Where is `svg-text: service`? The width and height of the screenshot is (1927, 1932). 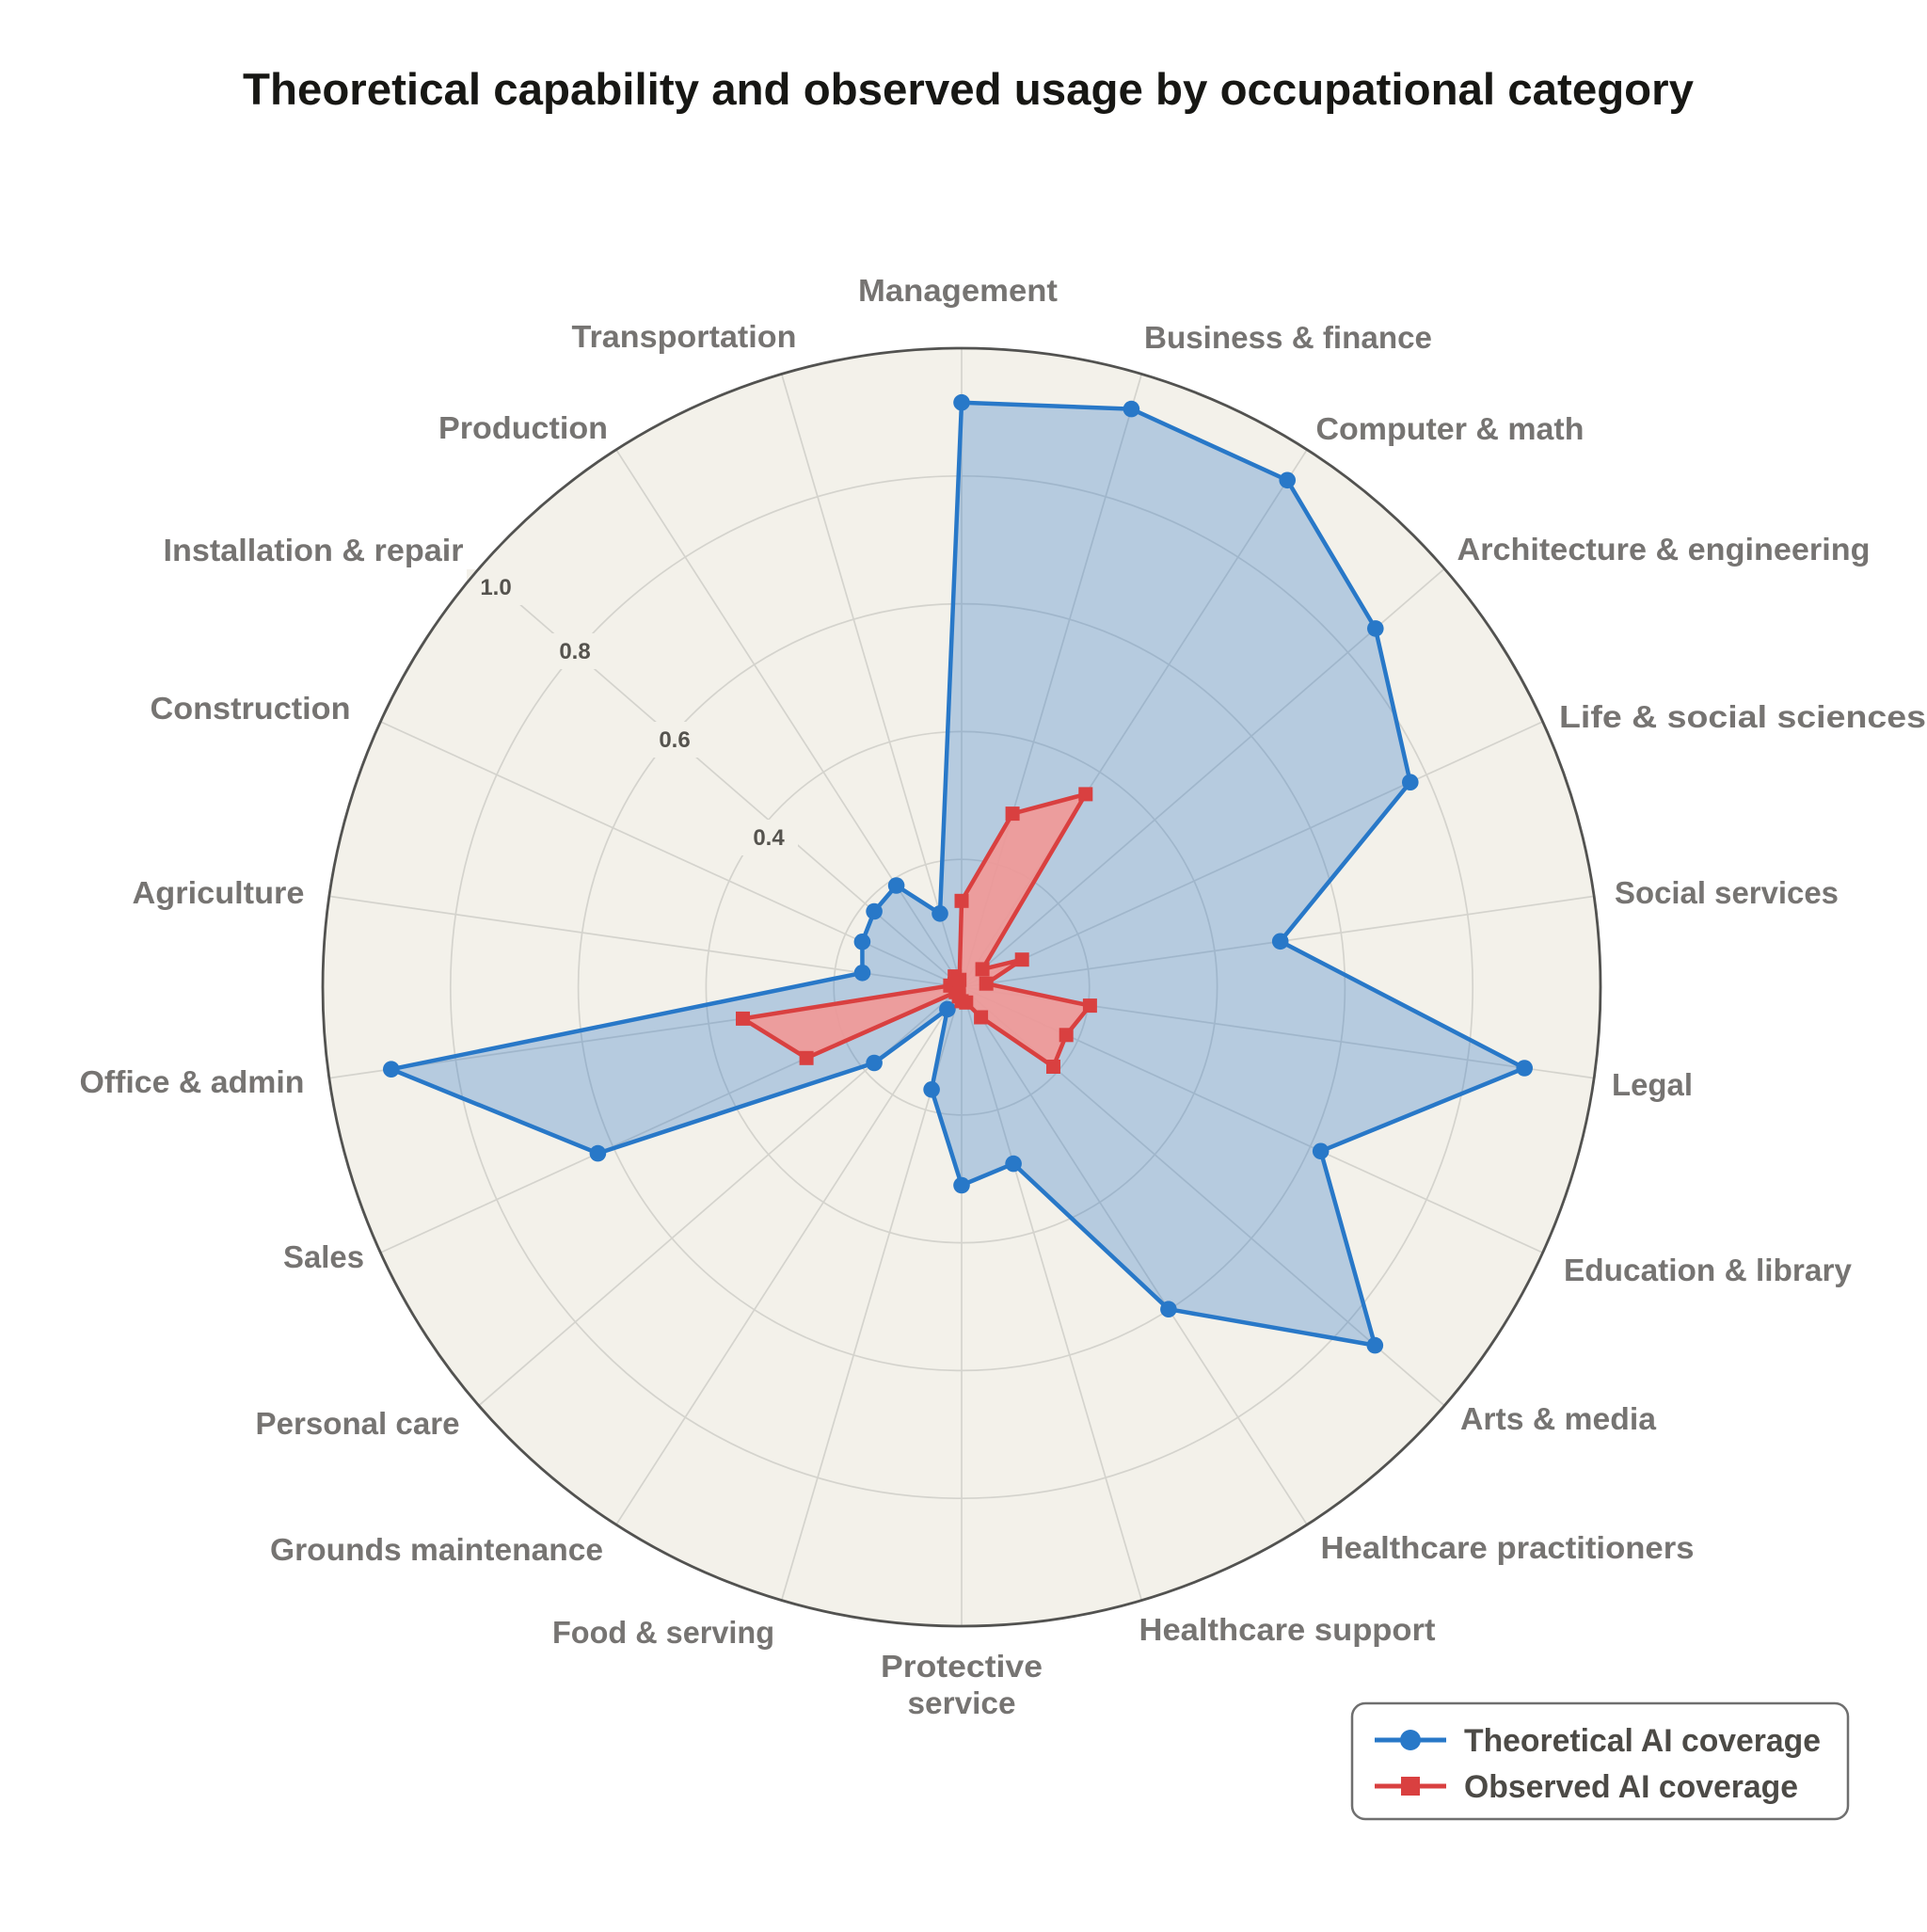
svg-text: service is located at coordinates (962, 1702).